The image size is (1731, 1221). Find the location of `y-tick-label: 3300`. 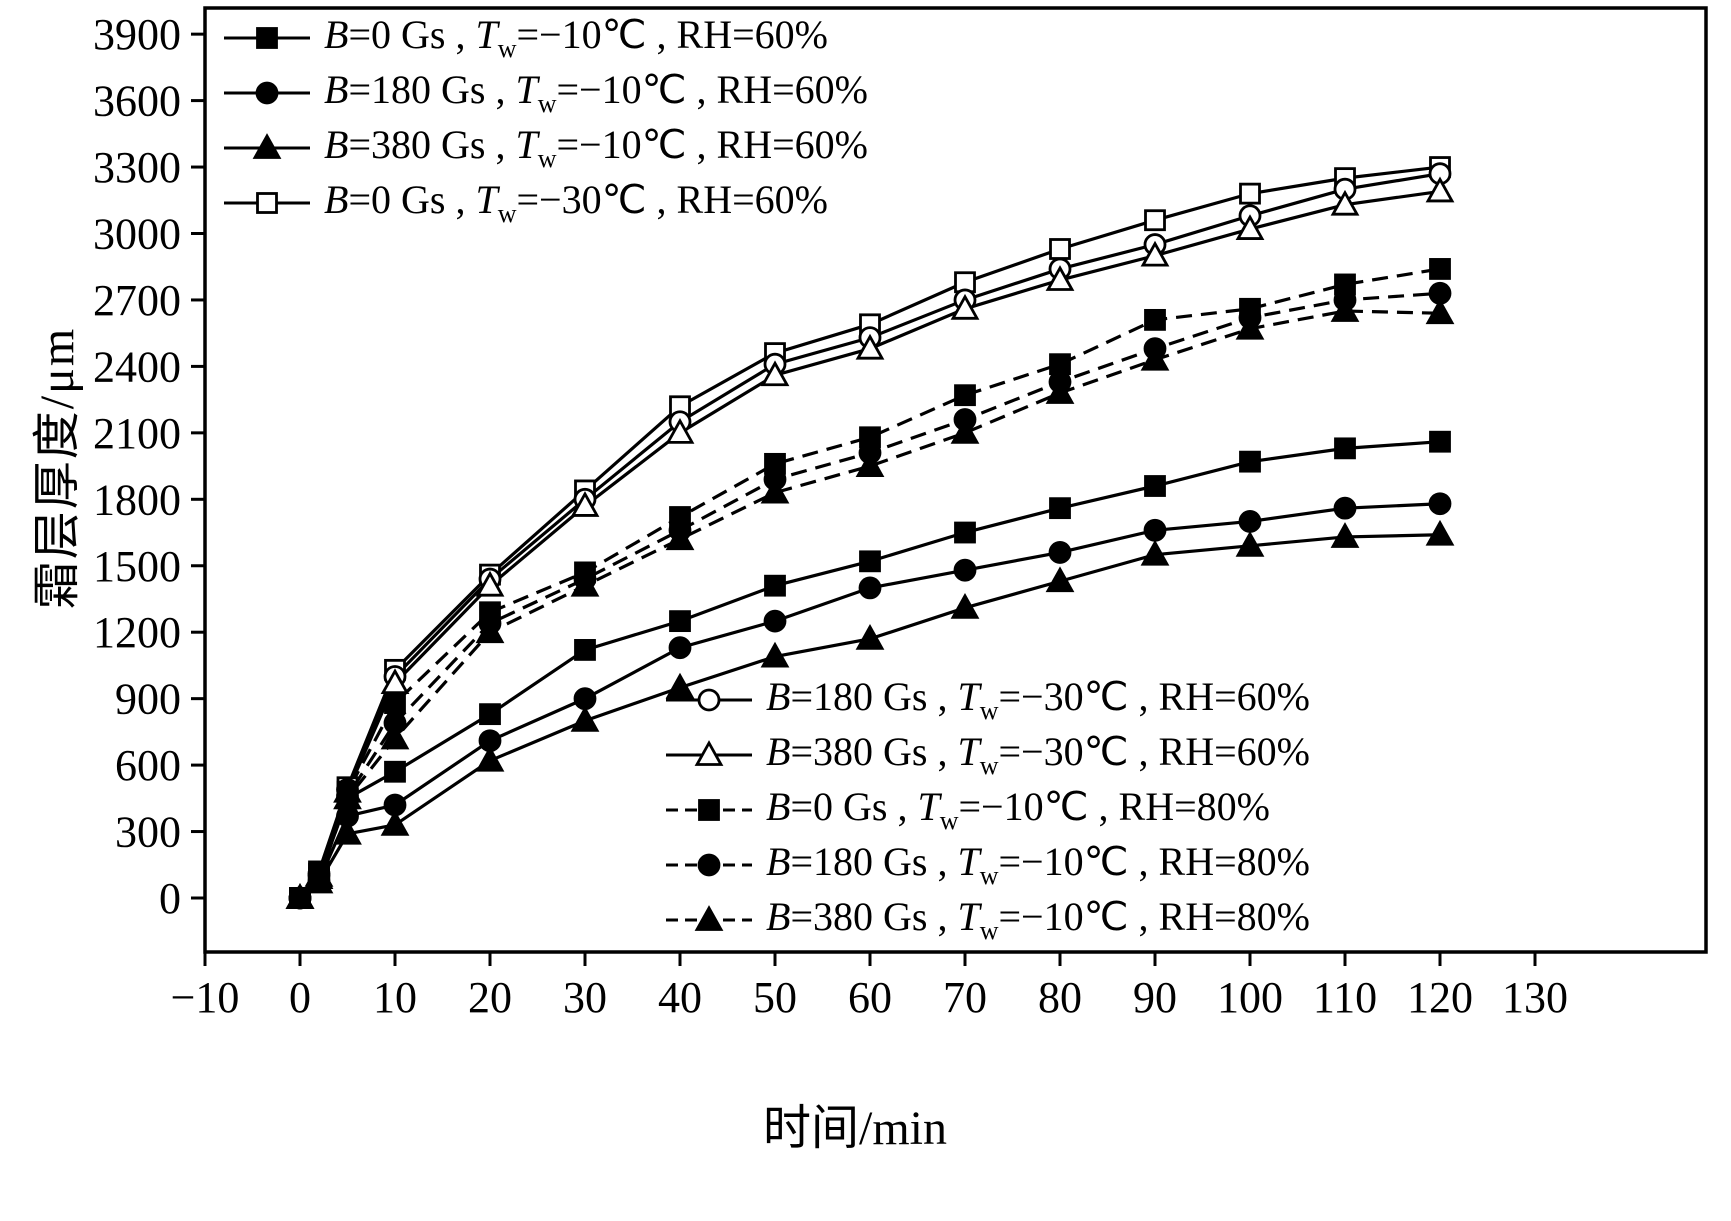

y-tick-label: 3300 is located at coordinates (137, 167).